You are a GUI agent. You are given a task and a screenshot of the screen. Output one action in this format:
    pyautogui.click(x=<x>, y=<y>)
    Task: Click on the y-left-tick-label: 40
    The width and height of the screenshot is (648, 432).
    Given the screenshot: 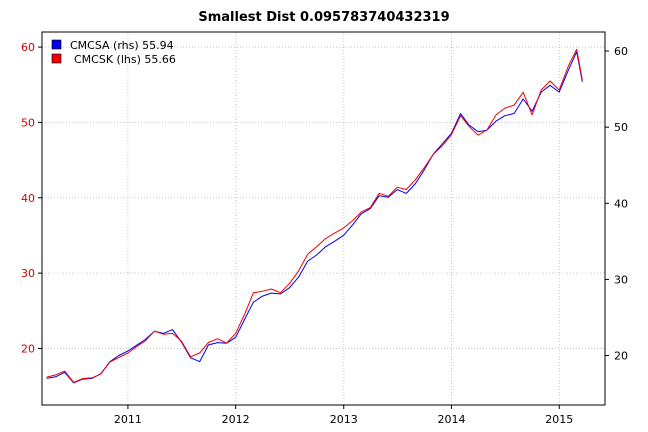 What is the action you would take?
    pyautogui.click(x=28, y=198)
    